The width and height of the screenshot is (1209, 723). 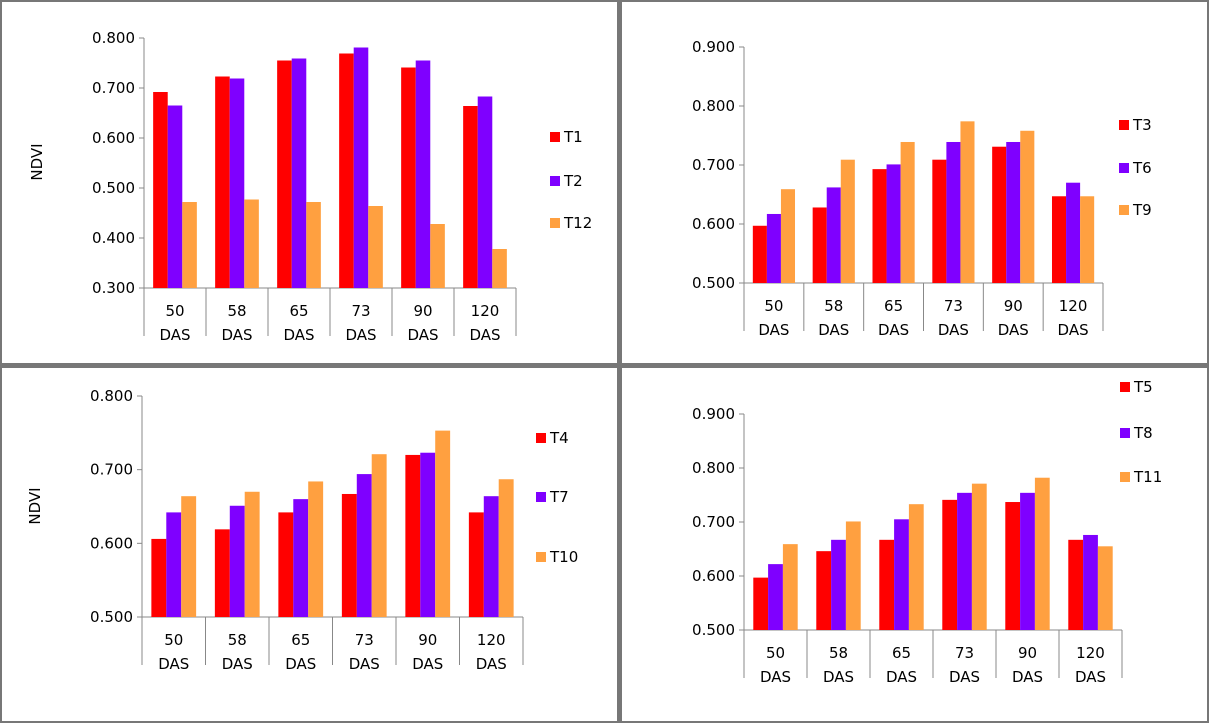 What do you see at coordinates (1147, 477) in the screenshot?
I see `legend-label: T11` at bounding box center [1147, 477].